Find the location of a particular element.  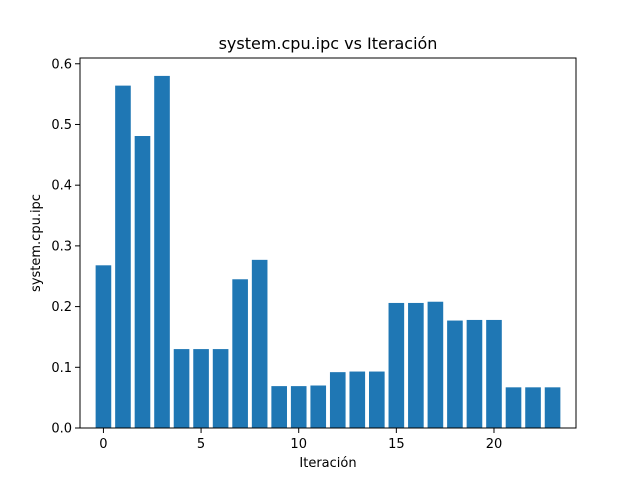

x-tick-label: 0 is located at coordinates (103, 444).